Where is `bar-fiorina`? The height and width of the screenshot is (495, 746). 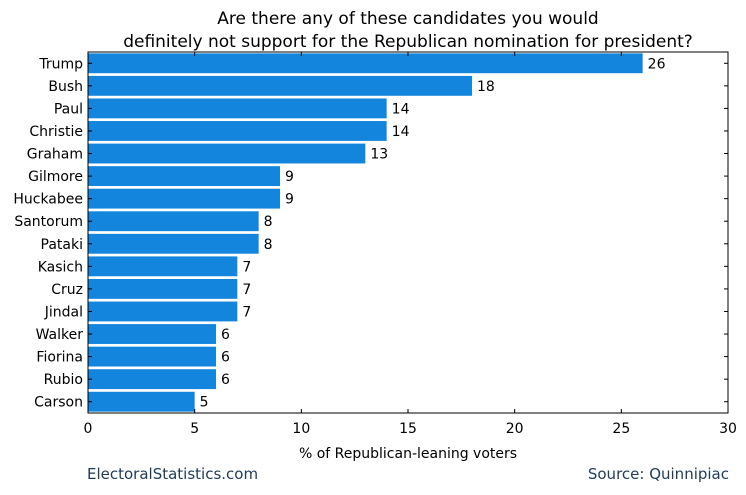
bar-fiorina is located at coordinates (152, 357).